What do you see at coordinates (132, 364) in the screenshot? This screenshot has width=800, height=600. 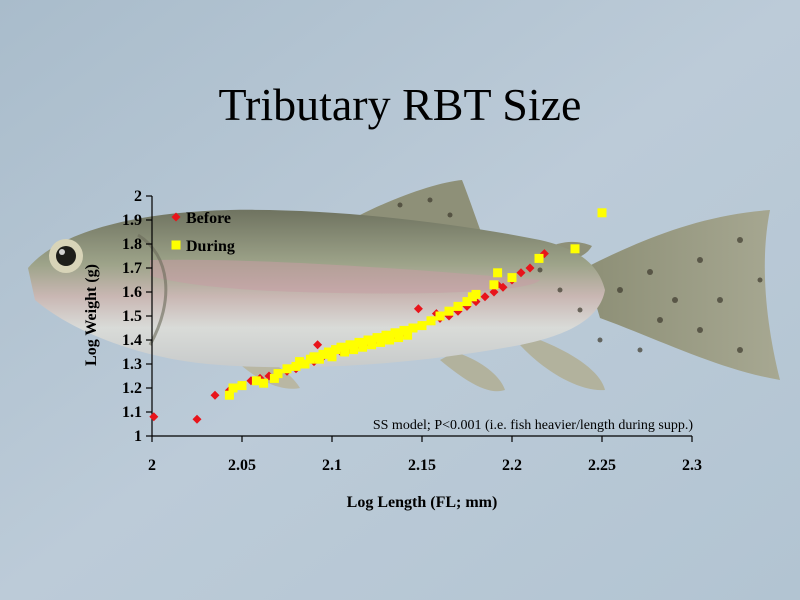 I see `y-tick-label: 1.3` at bounding box center [132, 364].